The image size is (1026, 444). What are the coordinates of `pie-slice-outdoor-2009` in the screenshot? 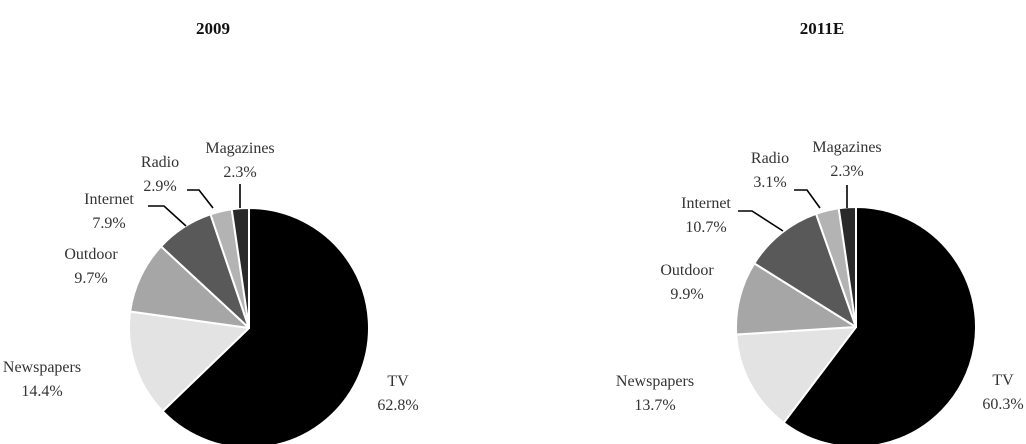 It's located at (189, 287).